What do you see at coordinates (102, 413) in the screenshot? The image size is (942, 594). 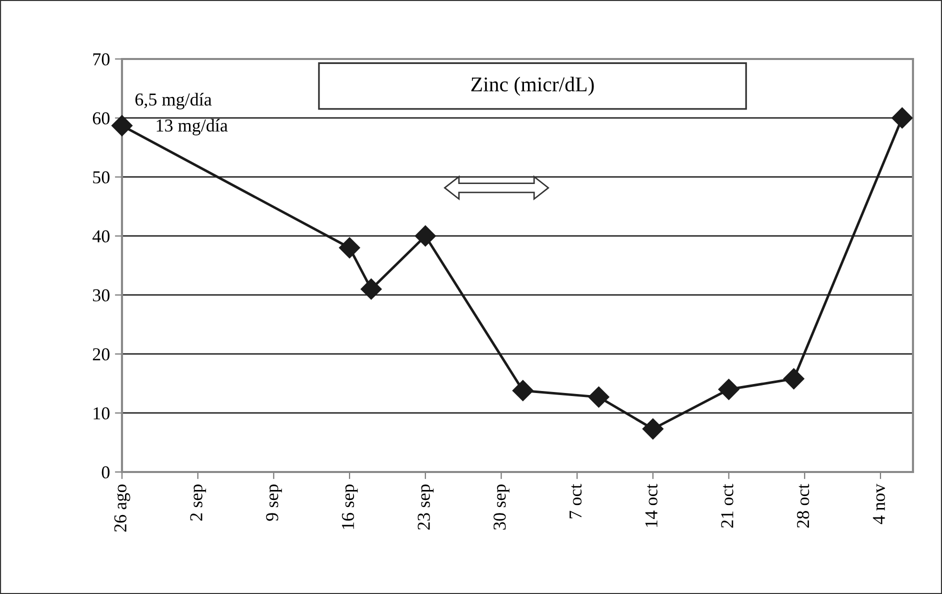 I see `y-tick-label: 10` at bounding box center [102, 413].